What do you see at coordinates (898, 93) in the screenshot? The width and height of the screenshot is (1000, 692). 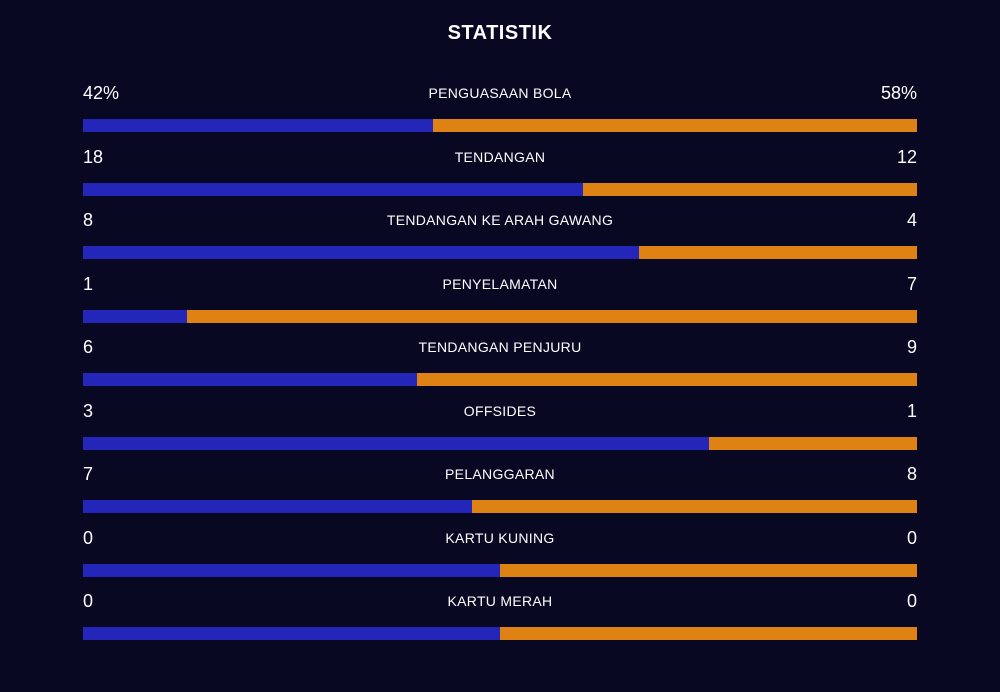 I see `away-value: 58%` at bounding box center [898, 93].